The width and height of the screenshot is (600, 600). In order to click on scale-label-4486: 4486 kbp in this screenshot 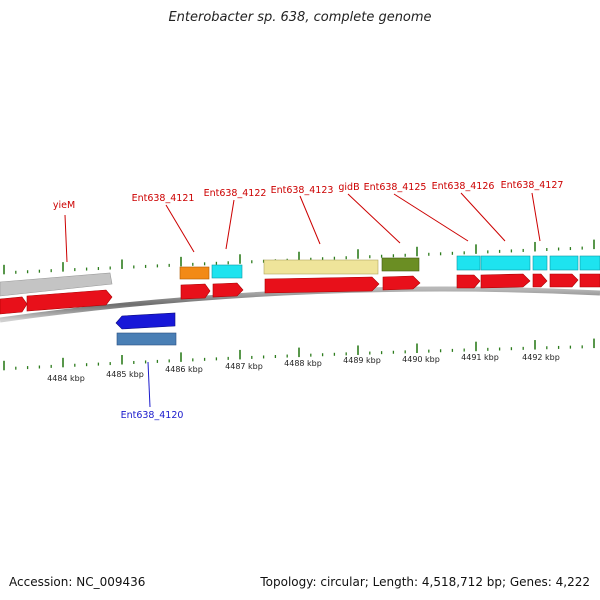, I will do `click(184, 369)`.